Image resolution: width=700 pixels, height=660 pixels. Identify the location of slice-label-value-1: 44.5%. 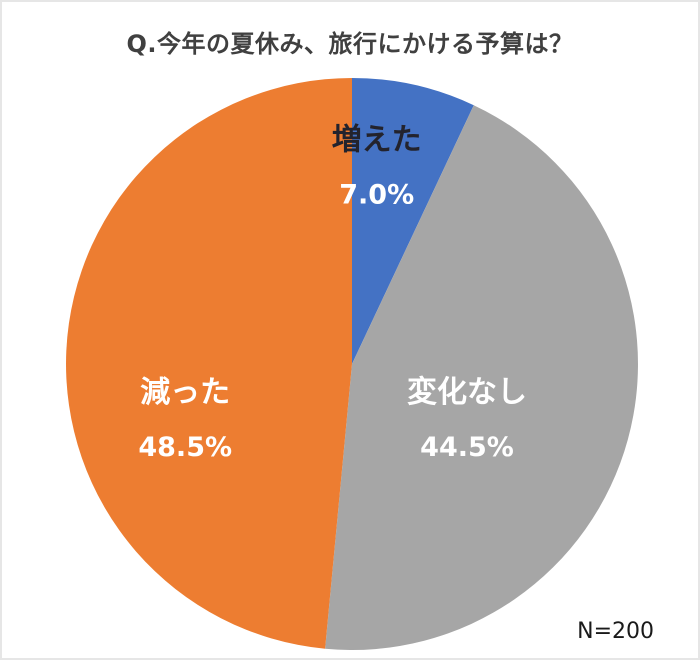
(467, 447).